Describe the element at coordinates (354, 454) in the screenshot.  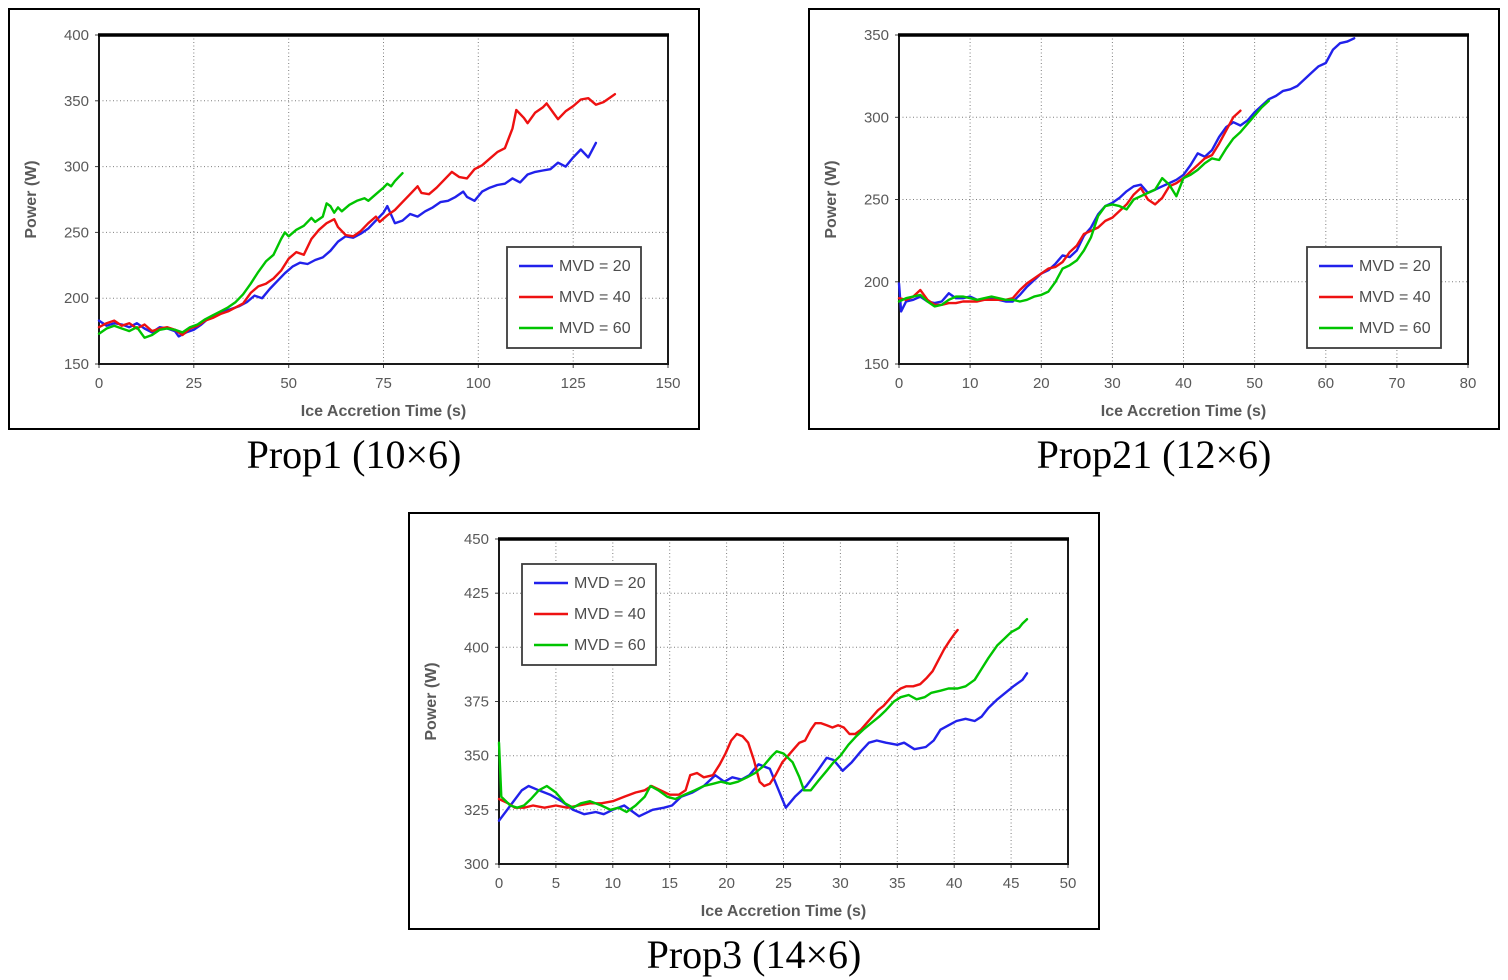
I see `caption-prop1: Prop1 (10×6)` at that location.